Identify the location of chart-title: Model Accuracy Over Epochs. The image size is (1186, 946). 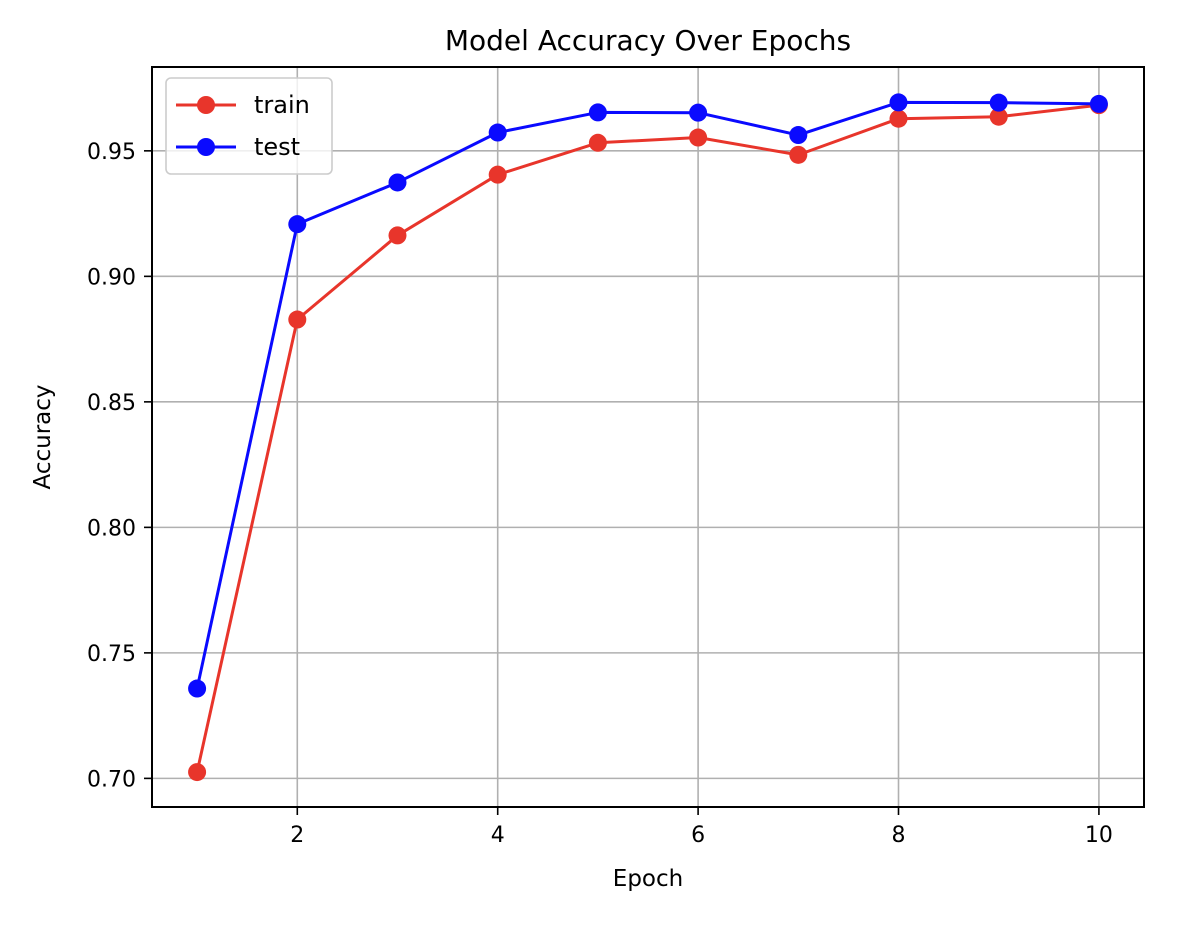
(648, 40).